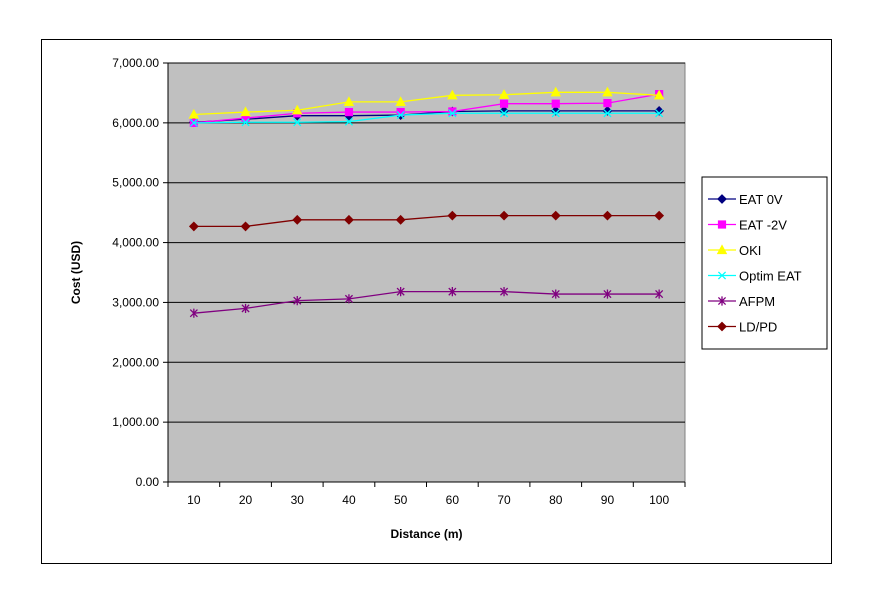 The width and height of the screenshot is (875, 595). What do you see at coordinates (757, 301) in the screenshot?
I see `legend-label: AFPM` at bounding box center [757, 301].